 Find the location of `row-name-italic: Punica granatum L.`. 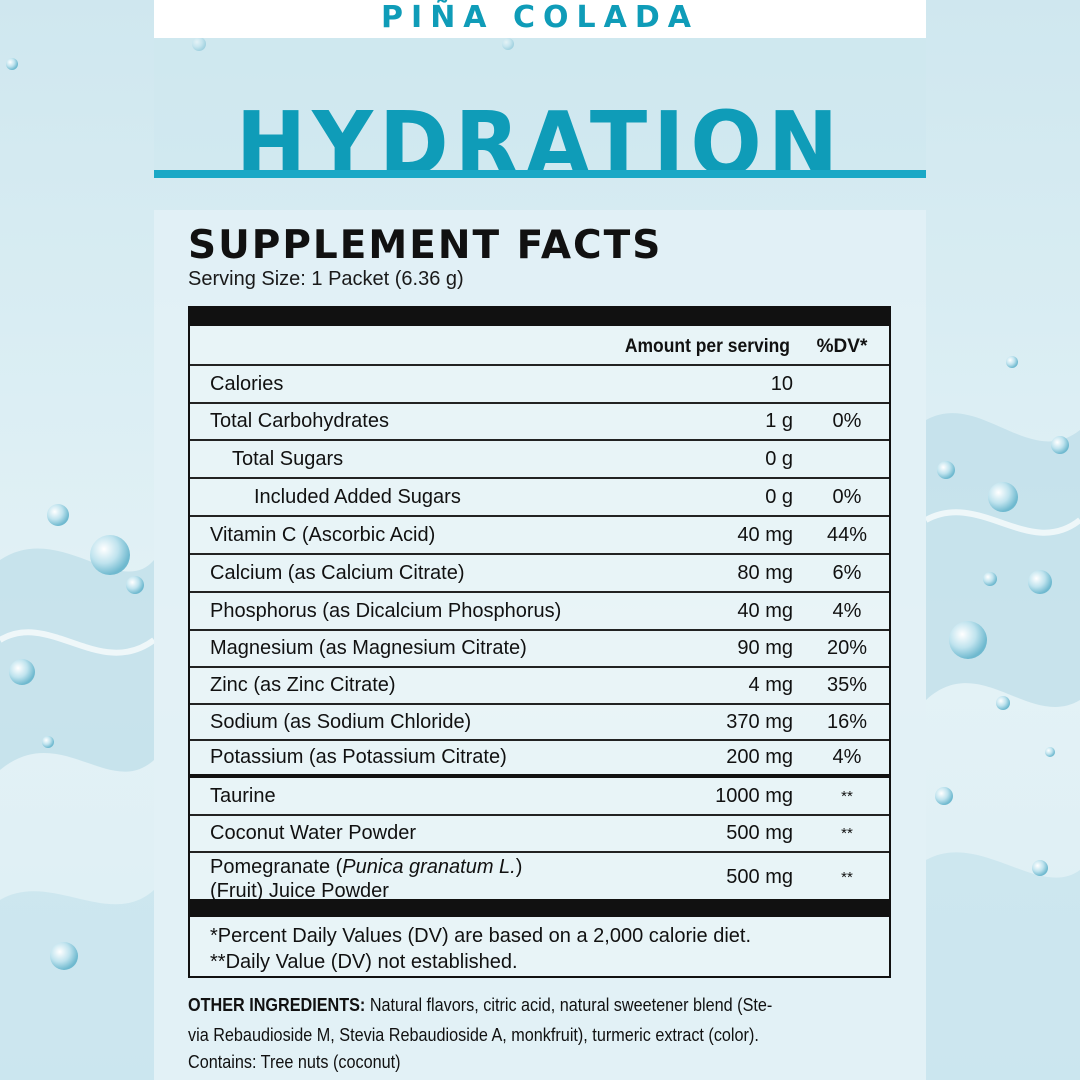

row-name-italic: Punica granatum L. is located at coordinates (429, 867).